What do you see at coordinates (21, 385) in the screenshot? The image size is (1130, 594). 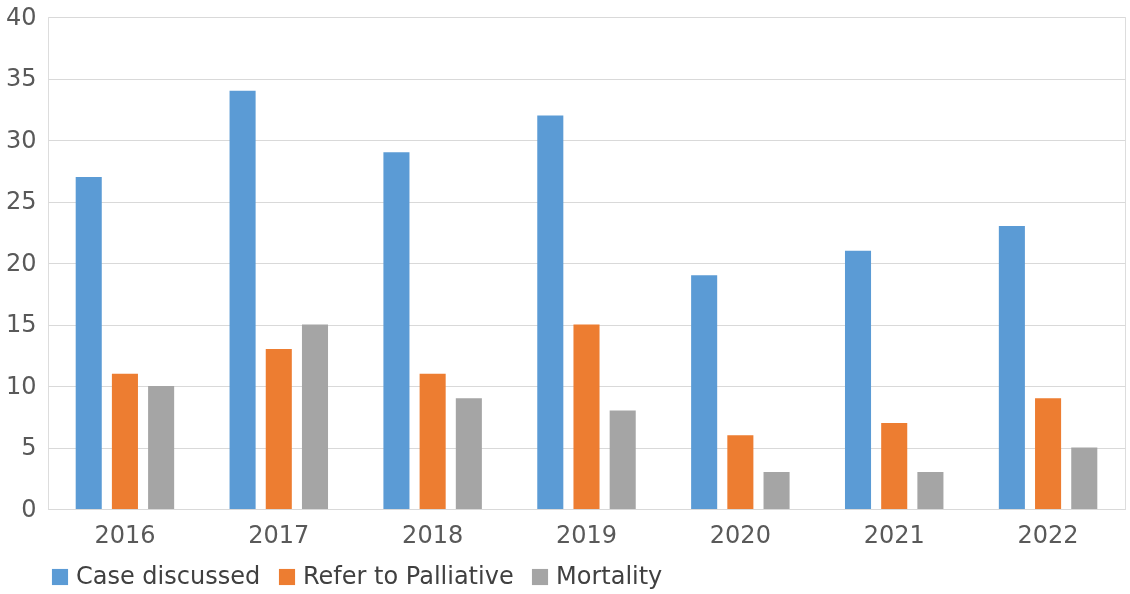 I see `y-tick-label: 10` at bounding box center [21, 385].